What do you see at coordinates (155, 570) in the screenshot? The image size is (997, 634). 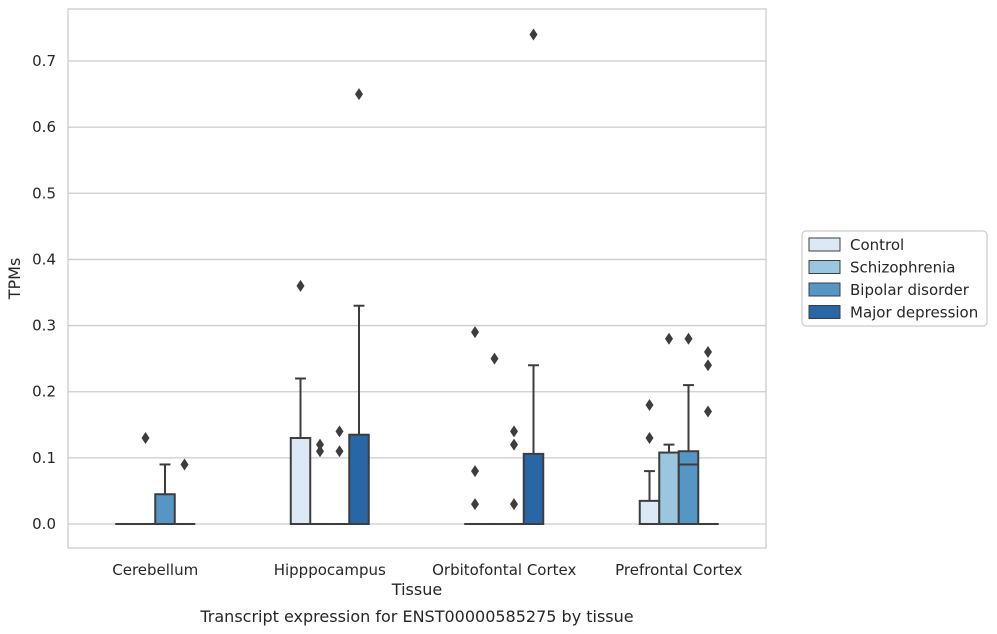 I see `x-tick-label: Cerebellum` at bounding box center [155, 570].